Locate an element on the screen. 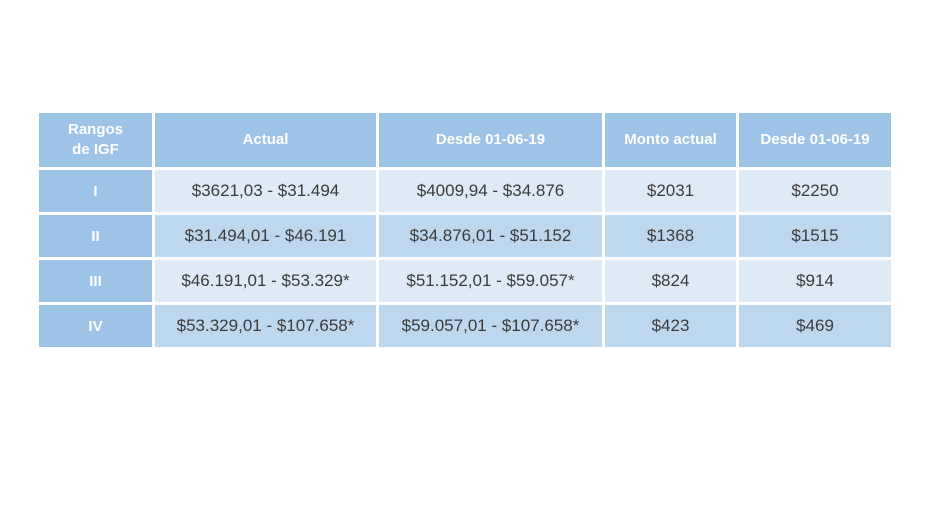 The image size is (933, 517). cell-desde: $4009,94 - $34.876 is located at coordinates (490, 191).